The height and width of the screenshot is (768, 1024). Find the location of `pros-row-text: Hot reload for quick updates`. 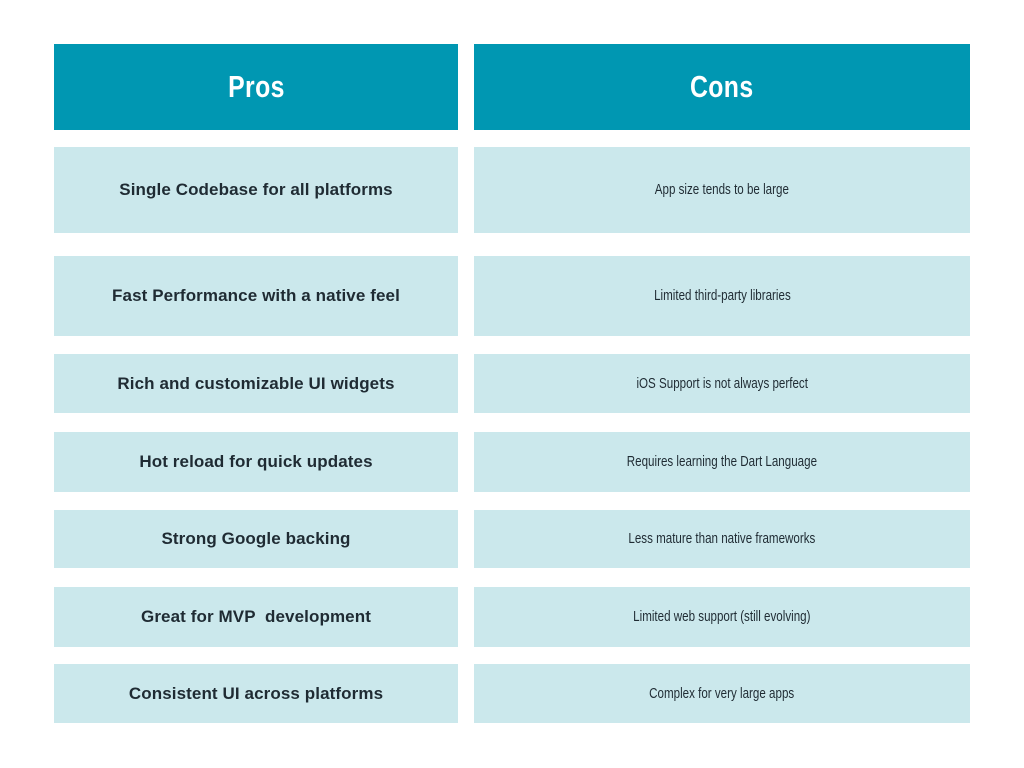

pros-row-text: Hot reload for quick updates is located at coordinates (256, 461).